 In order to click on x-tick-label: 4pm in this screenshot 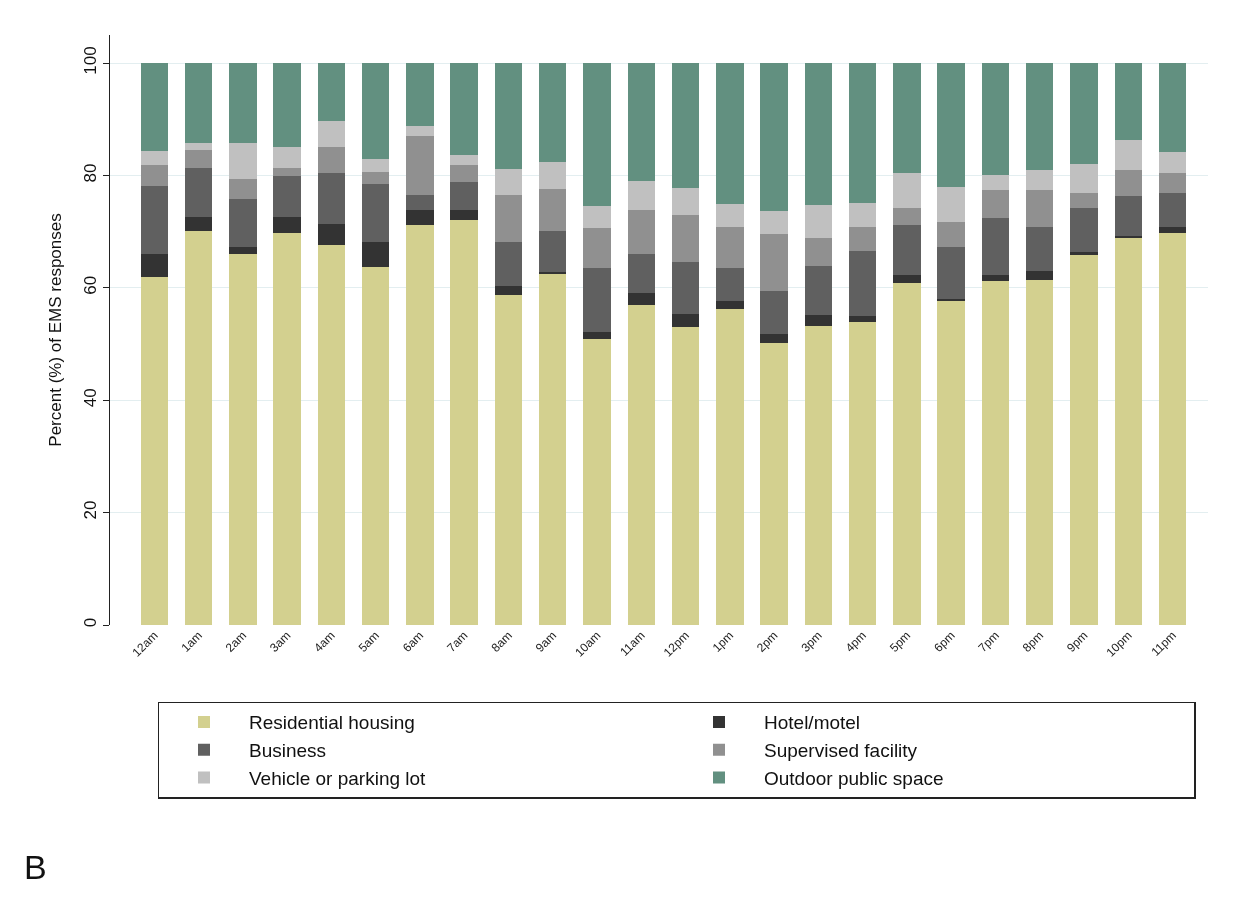, I will do `click(856, 641)`.